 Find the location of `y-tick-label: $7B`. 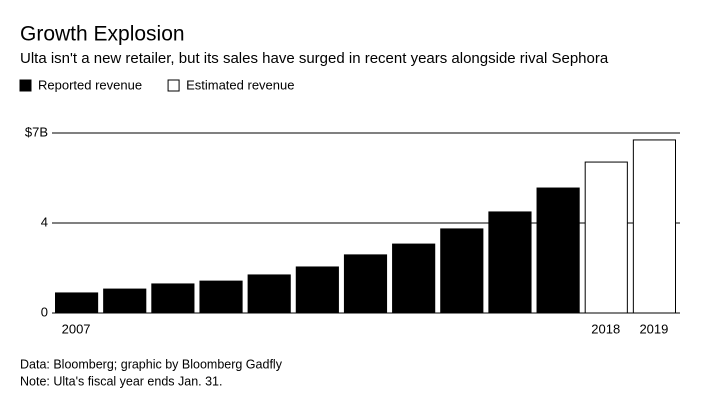

y-tick-label: $7B is located at coordinates (36, 131).